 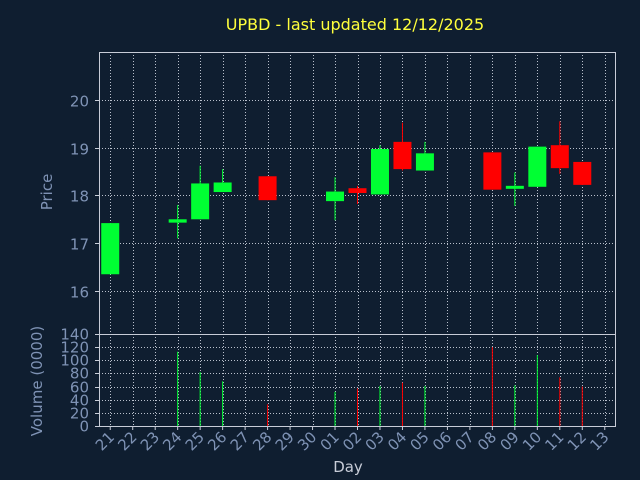 I want to click on price-tick-label: 19, so click(x=79, y=150).